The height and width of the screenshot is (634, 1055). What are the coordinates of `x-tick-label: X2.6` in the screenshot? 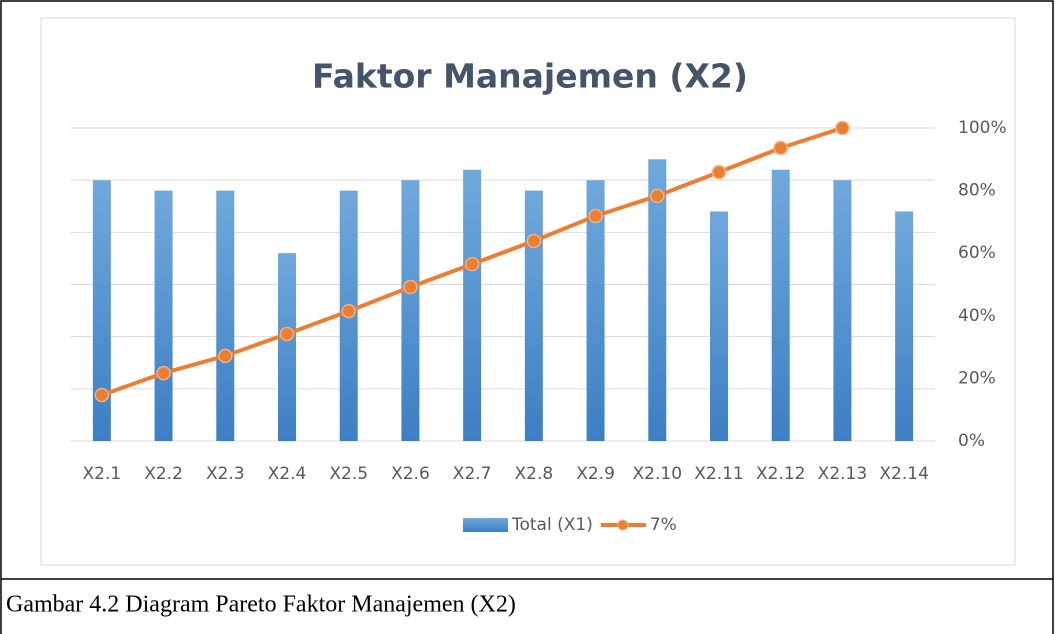 It's located at (410, 474).